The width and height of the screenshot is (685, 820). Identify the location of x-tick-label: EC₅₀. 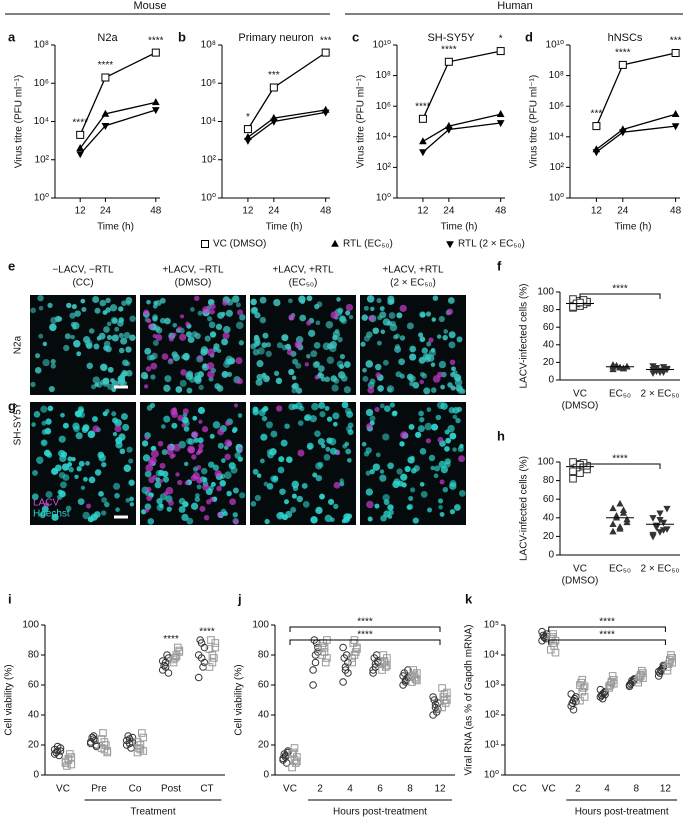
(620, 569).